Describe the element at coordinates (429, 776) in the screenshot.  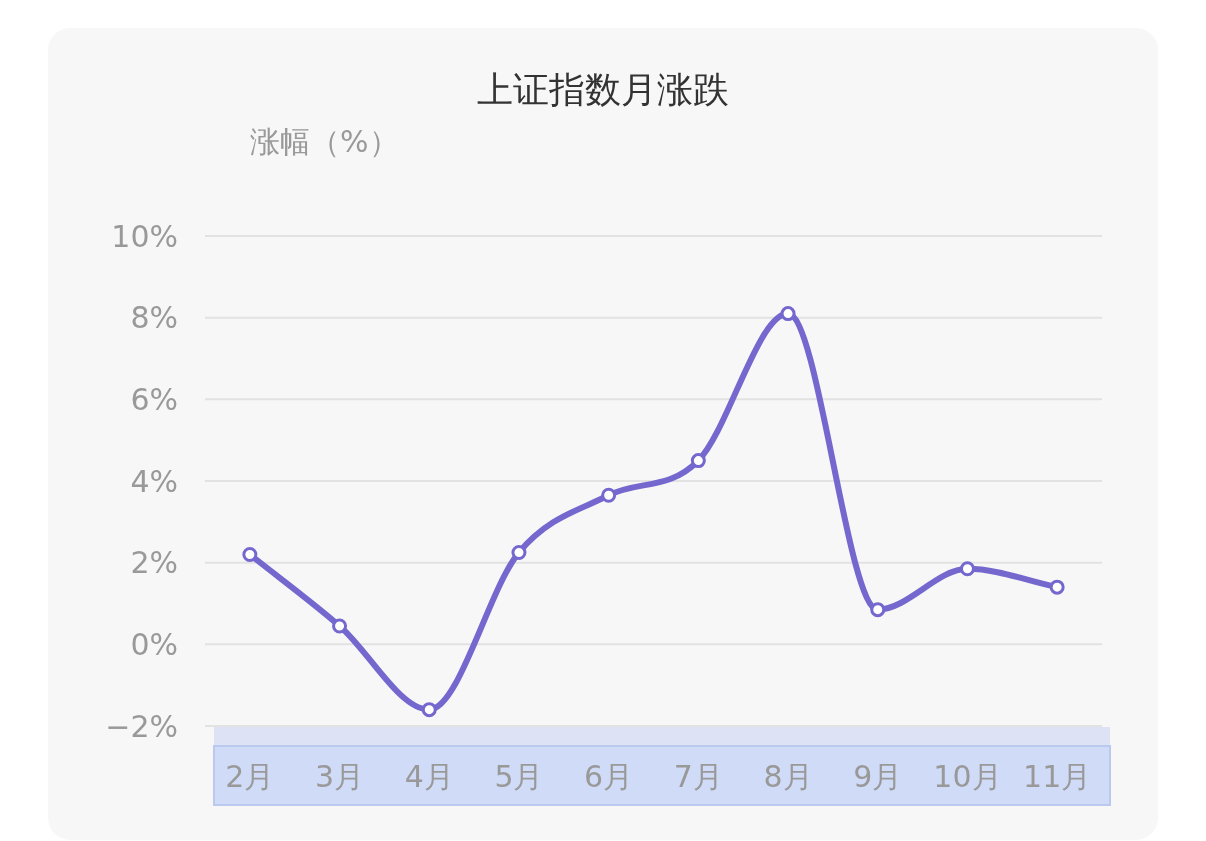
I see `x-tick-label: 4月` at that location.